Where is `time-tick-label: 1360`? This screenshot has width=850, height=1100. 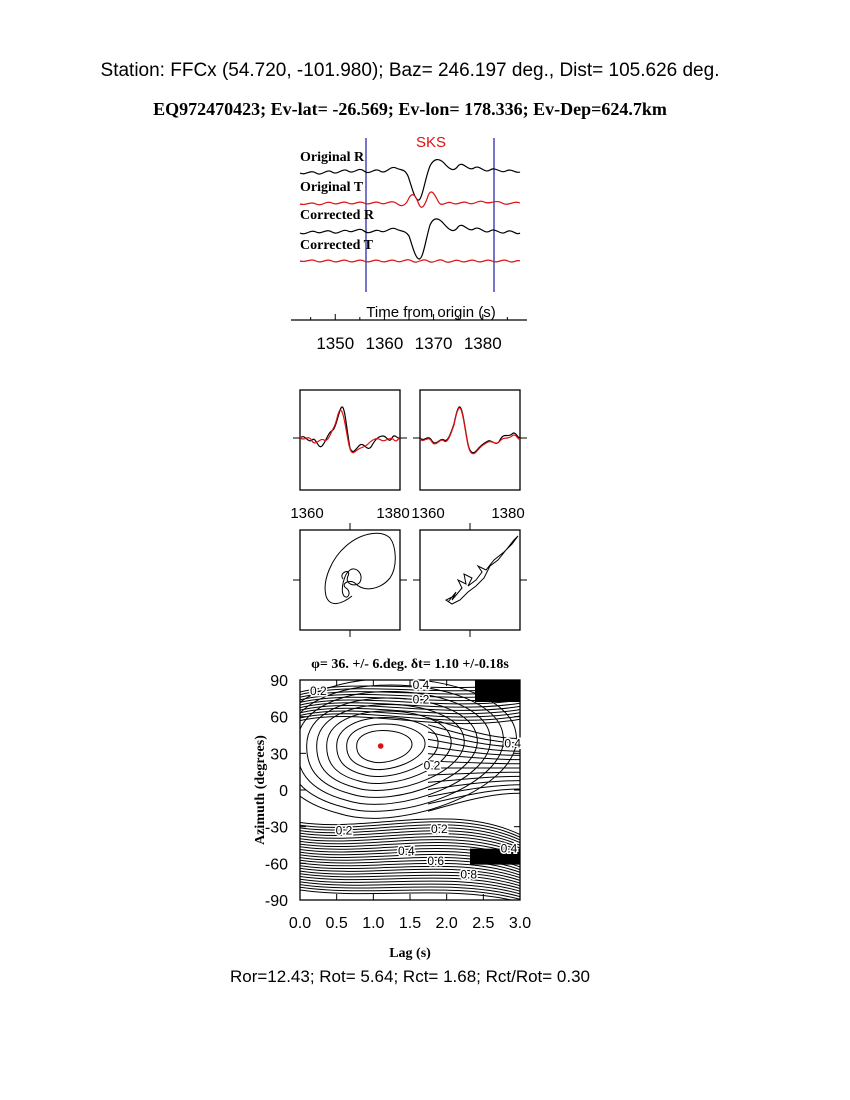 time-tick-label: 1360 is located at coordinates (385, 343).